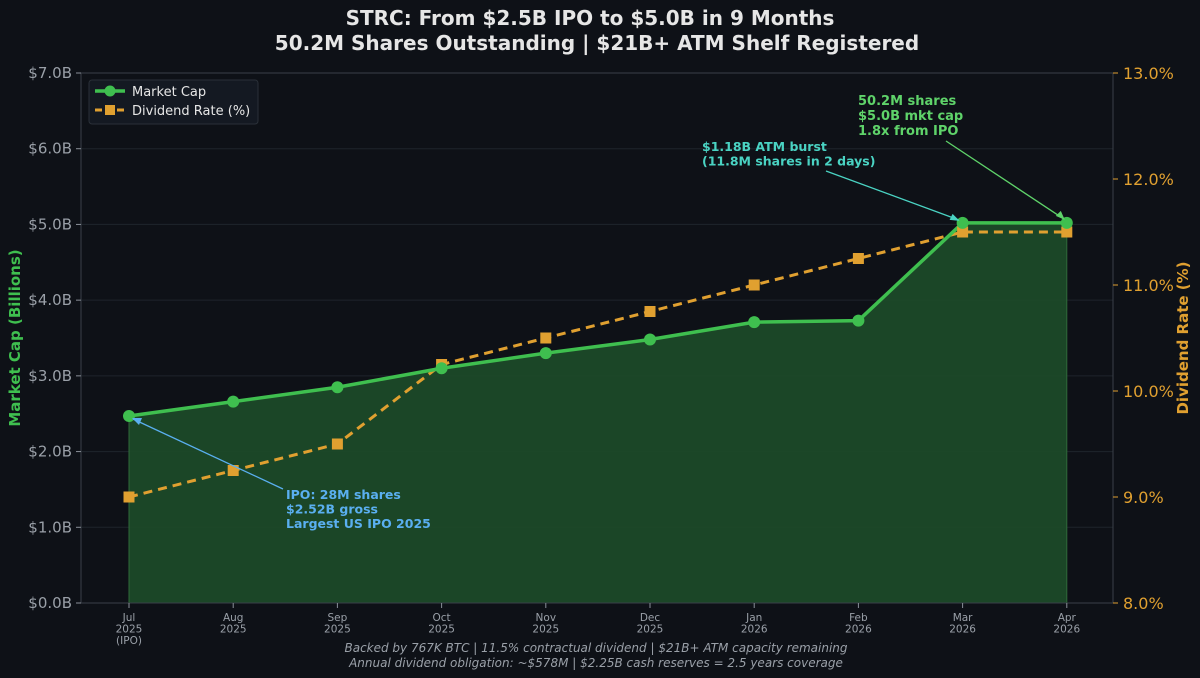  What do you see at coordinates (1148, 391) in the screenshot?
I see `right-tick-label: 10.0%` at bounding box center [1148, 391].